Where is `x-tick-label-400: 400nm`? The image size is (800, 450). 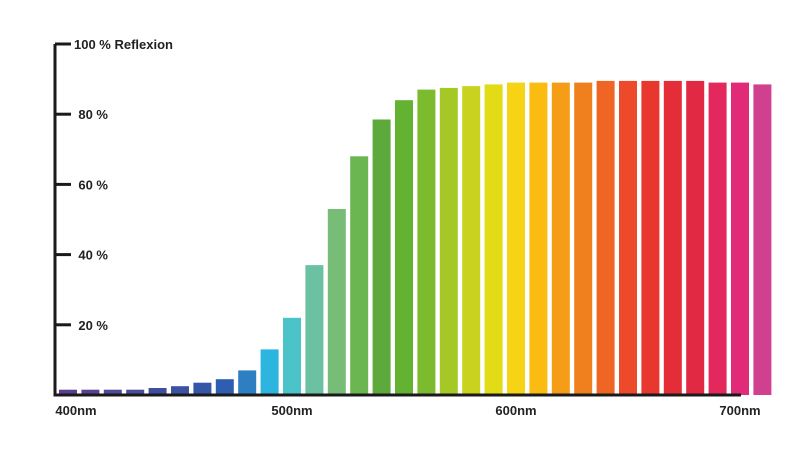
x-tick-label-400: 400nm is located at coordinates (75, 410).